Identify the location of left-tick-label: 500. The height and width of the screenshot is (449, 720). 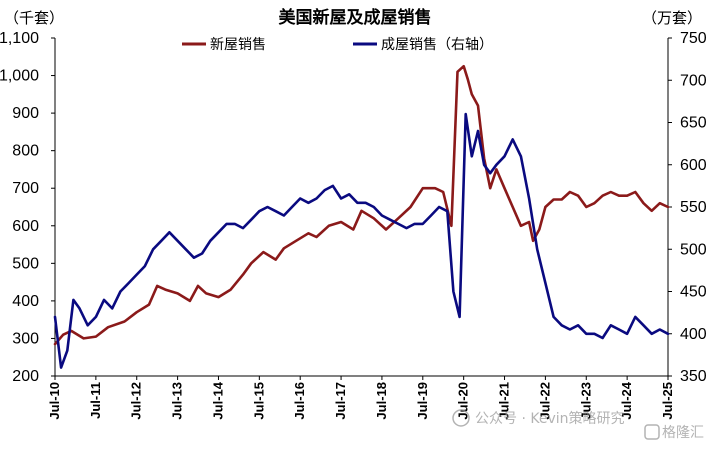
(25, 263).